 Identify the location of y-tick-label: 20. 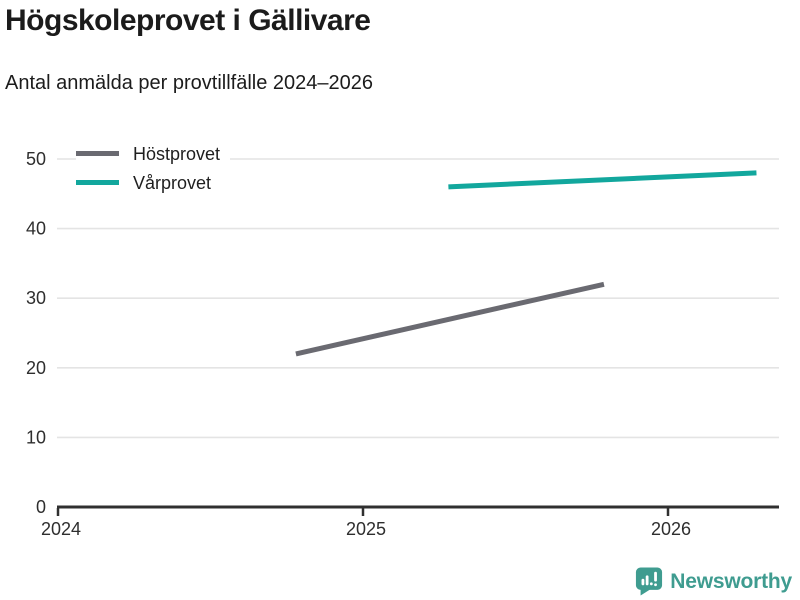
(36, 368).